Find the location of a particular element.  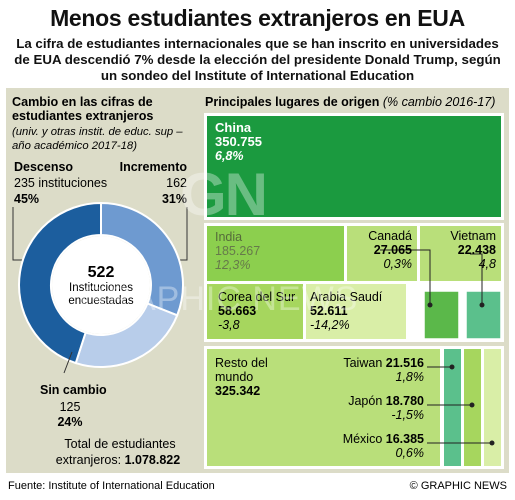

japon-line: Japón 18.780 is located at coordinates (372, 401).